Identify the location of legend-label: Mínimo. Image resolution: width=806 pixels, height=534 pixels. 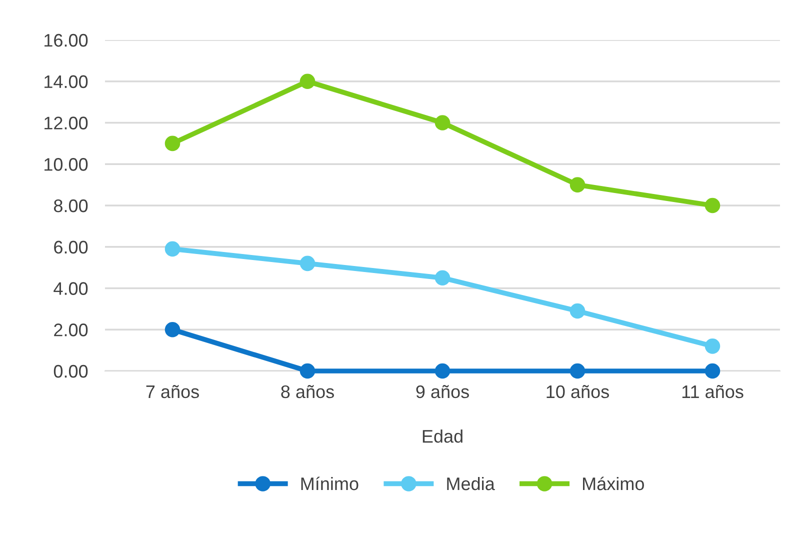
(329, 483).